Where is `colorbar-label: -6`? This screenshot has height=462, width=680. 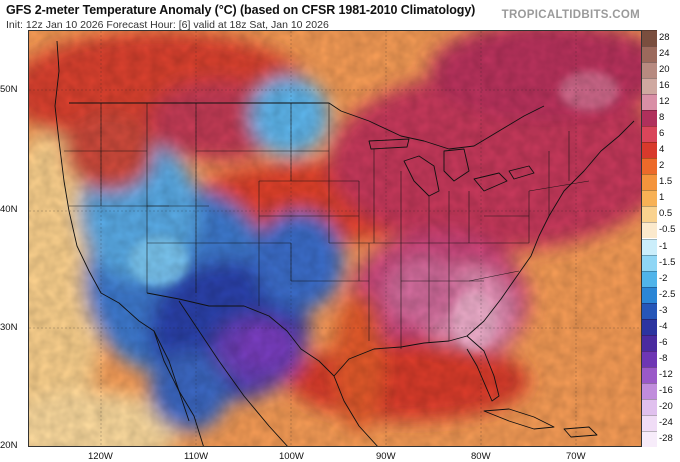
colorbar-label: -6 is located at coordinates (663, 342).